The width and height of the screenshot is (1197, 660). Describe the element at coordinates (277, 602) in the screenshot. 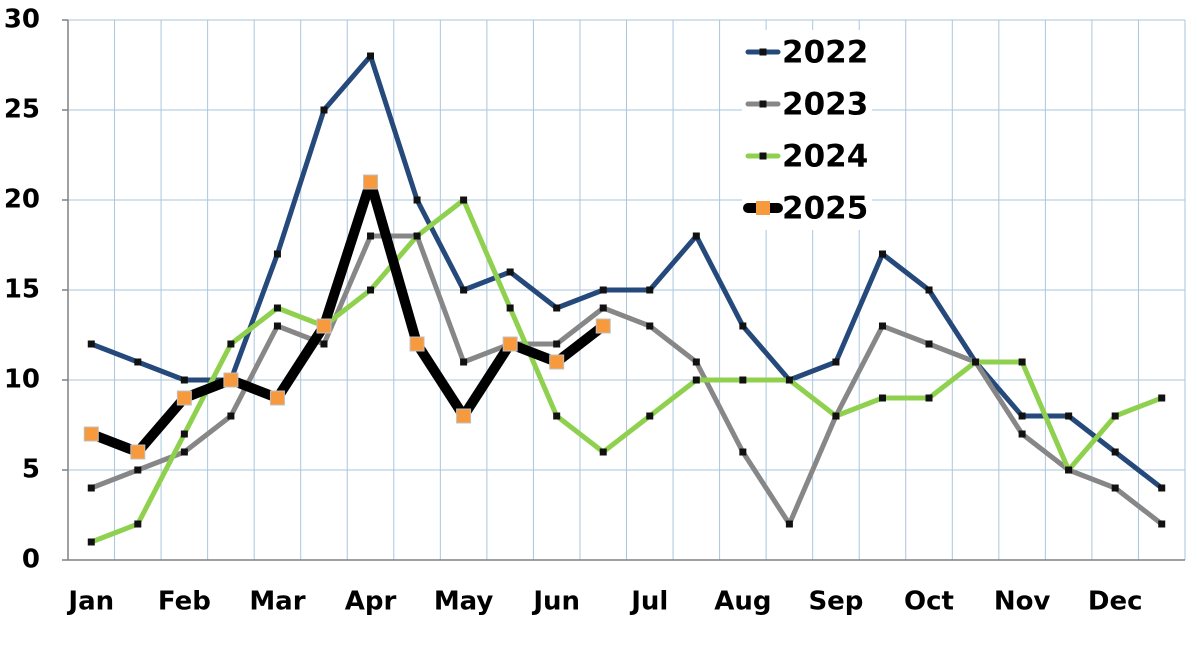

I see `x-tick-label: Mar` at that location.